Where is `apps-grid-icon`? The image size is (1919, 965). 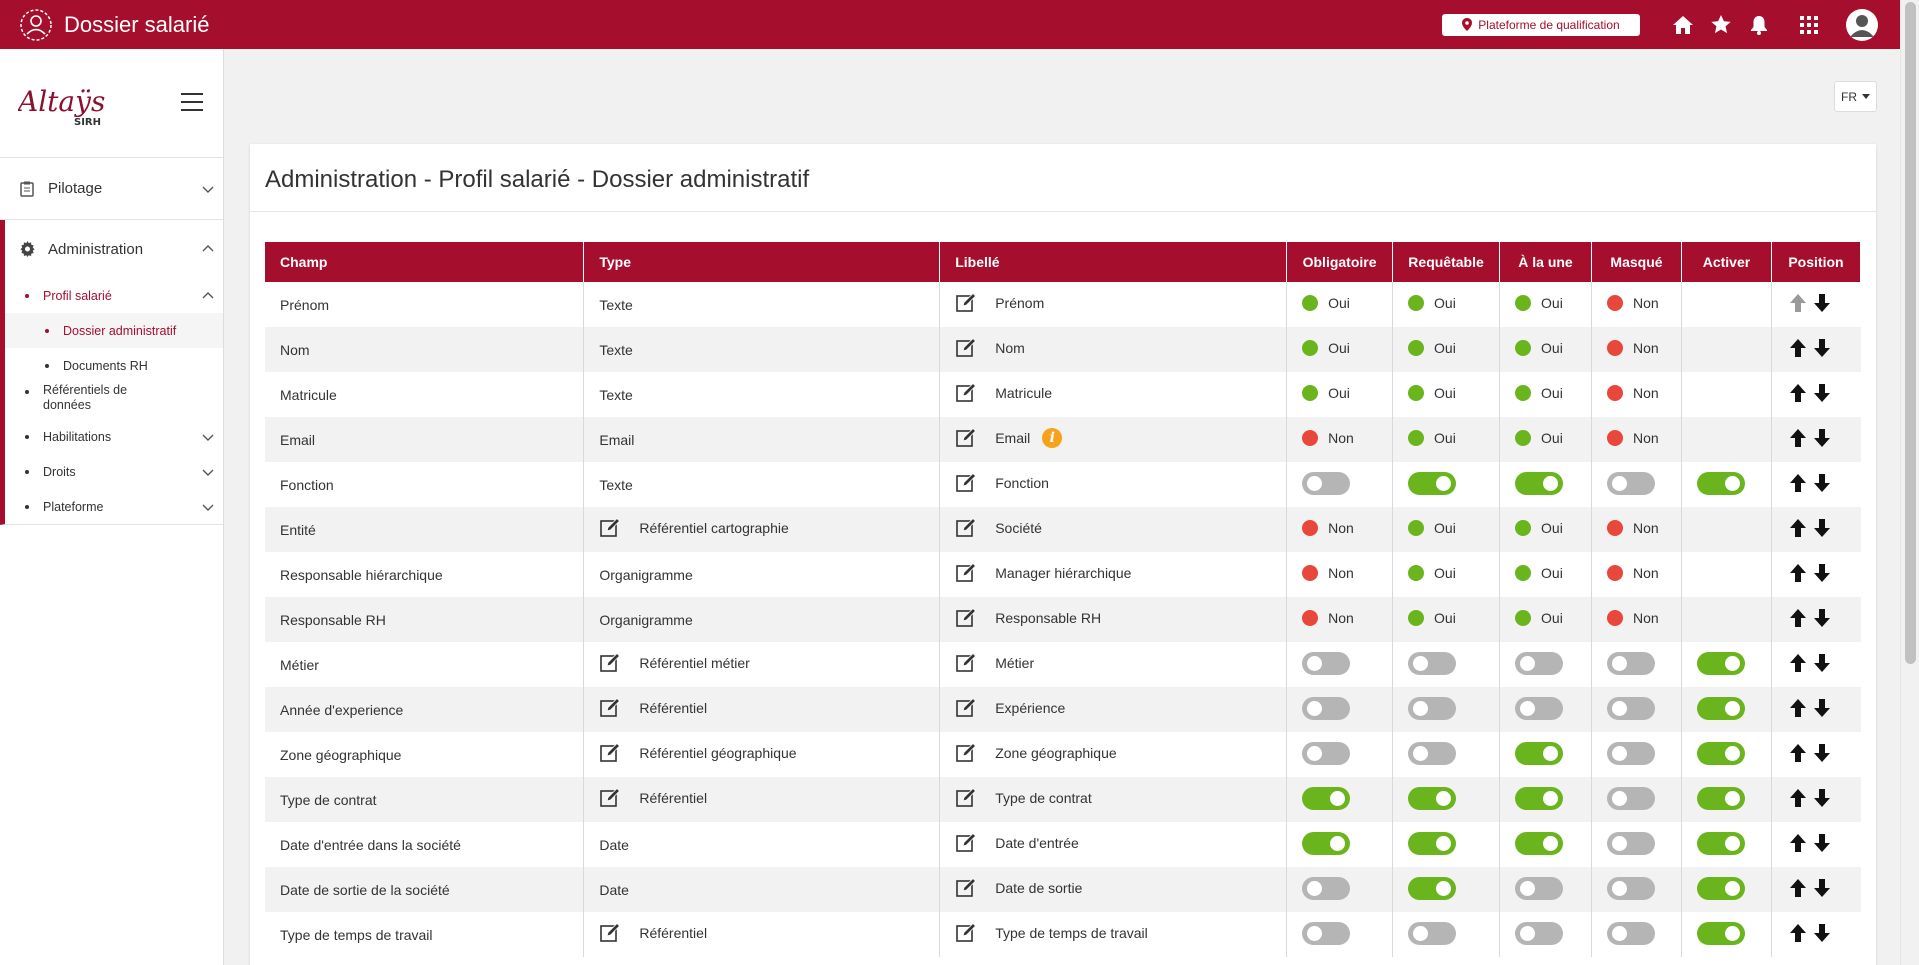
apps-grid-icon is located at coordinates (1809, 25).